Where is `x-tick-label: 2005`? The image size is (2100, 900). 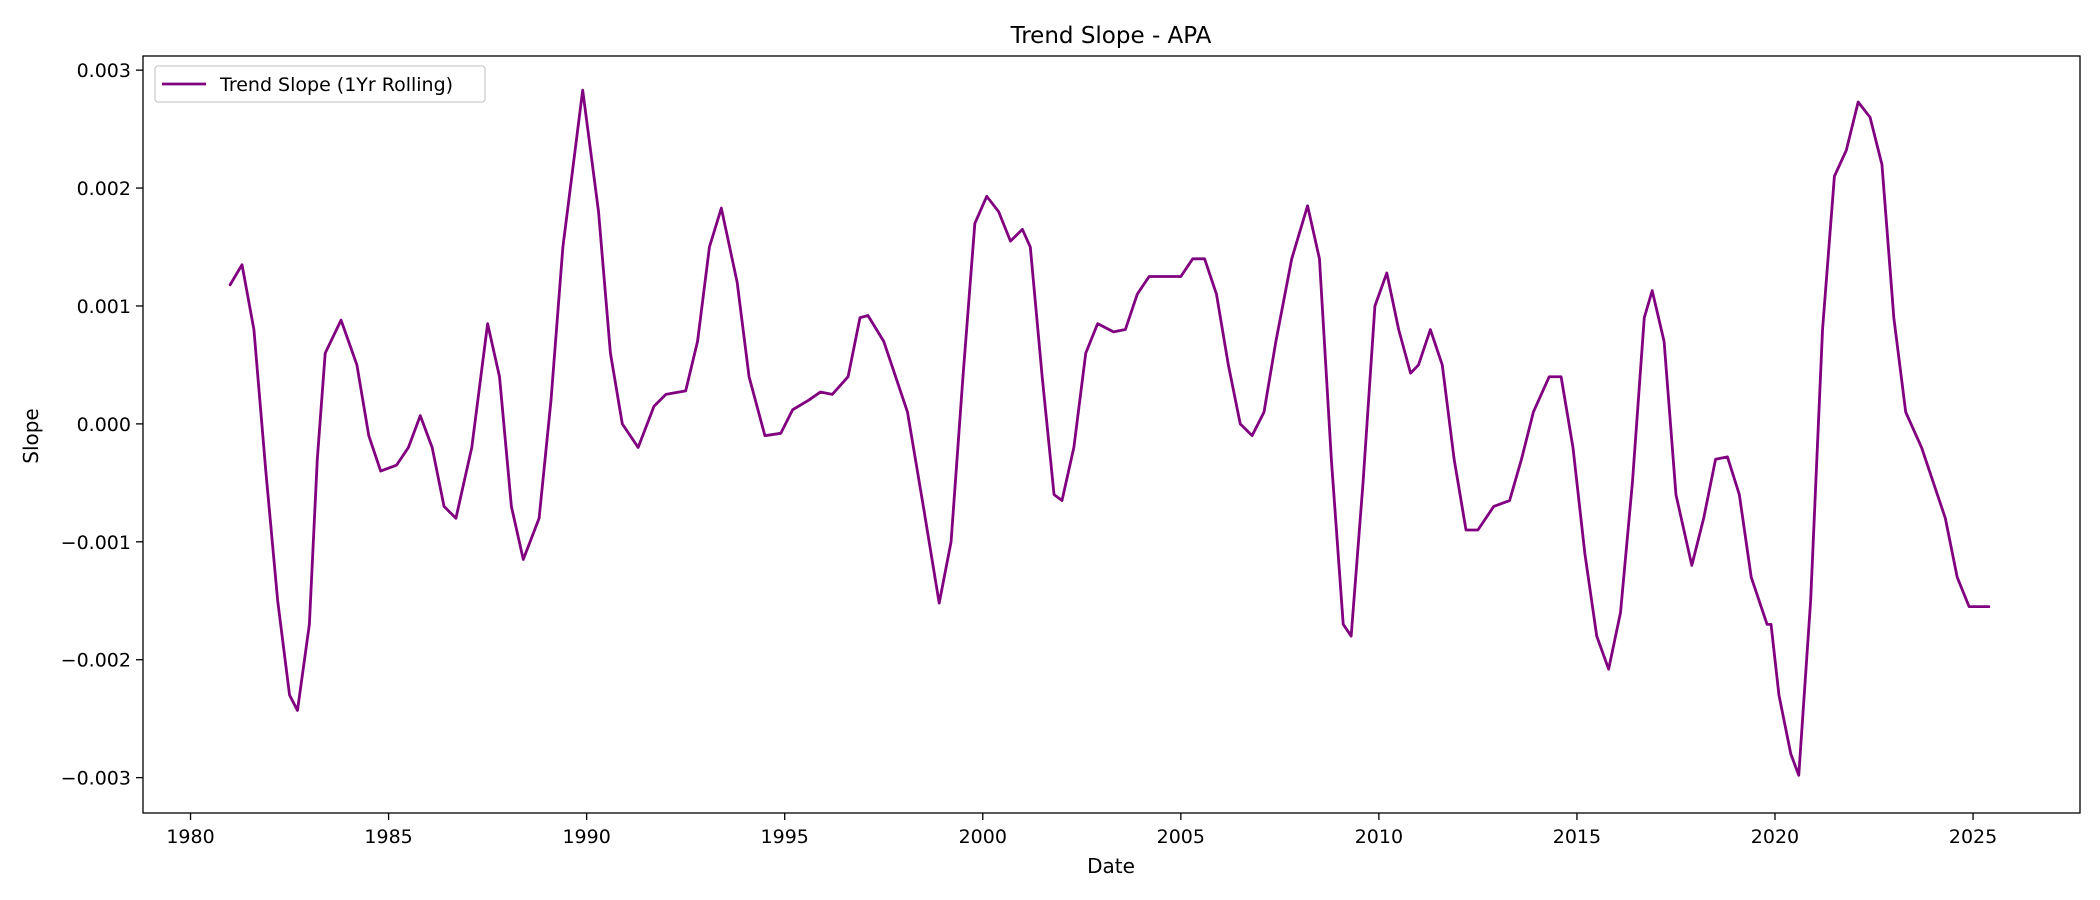 x-tick-label: 2005 is located at coordinates (1181, 837).